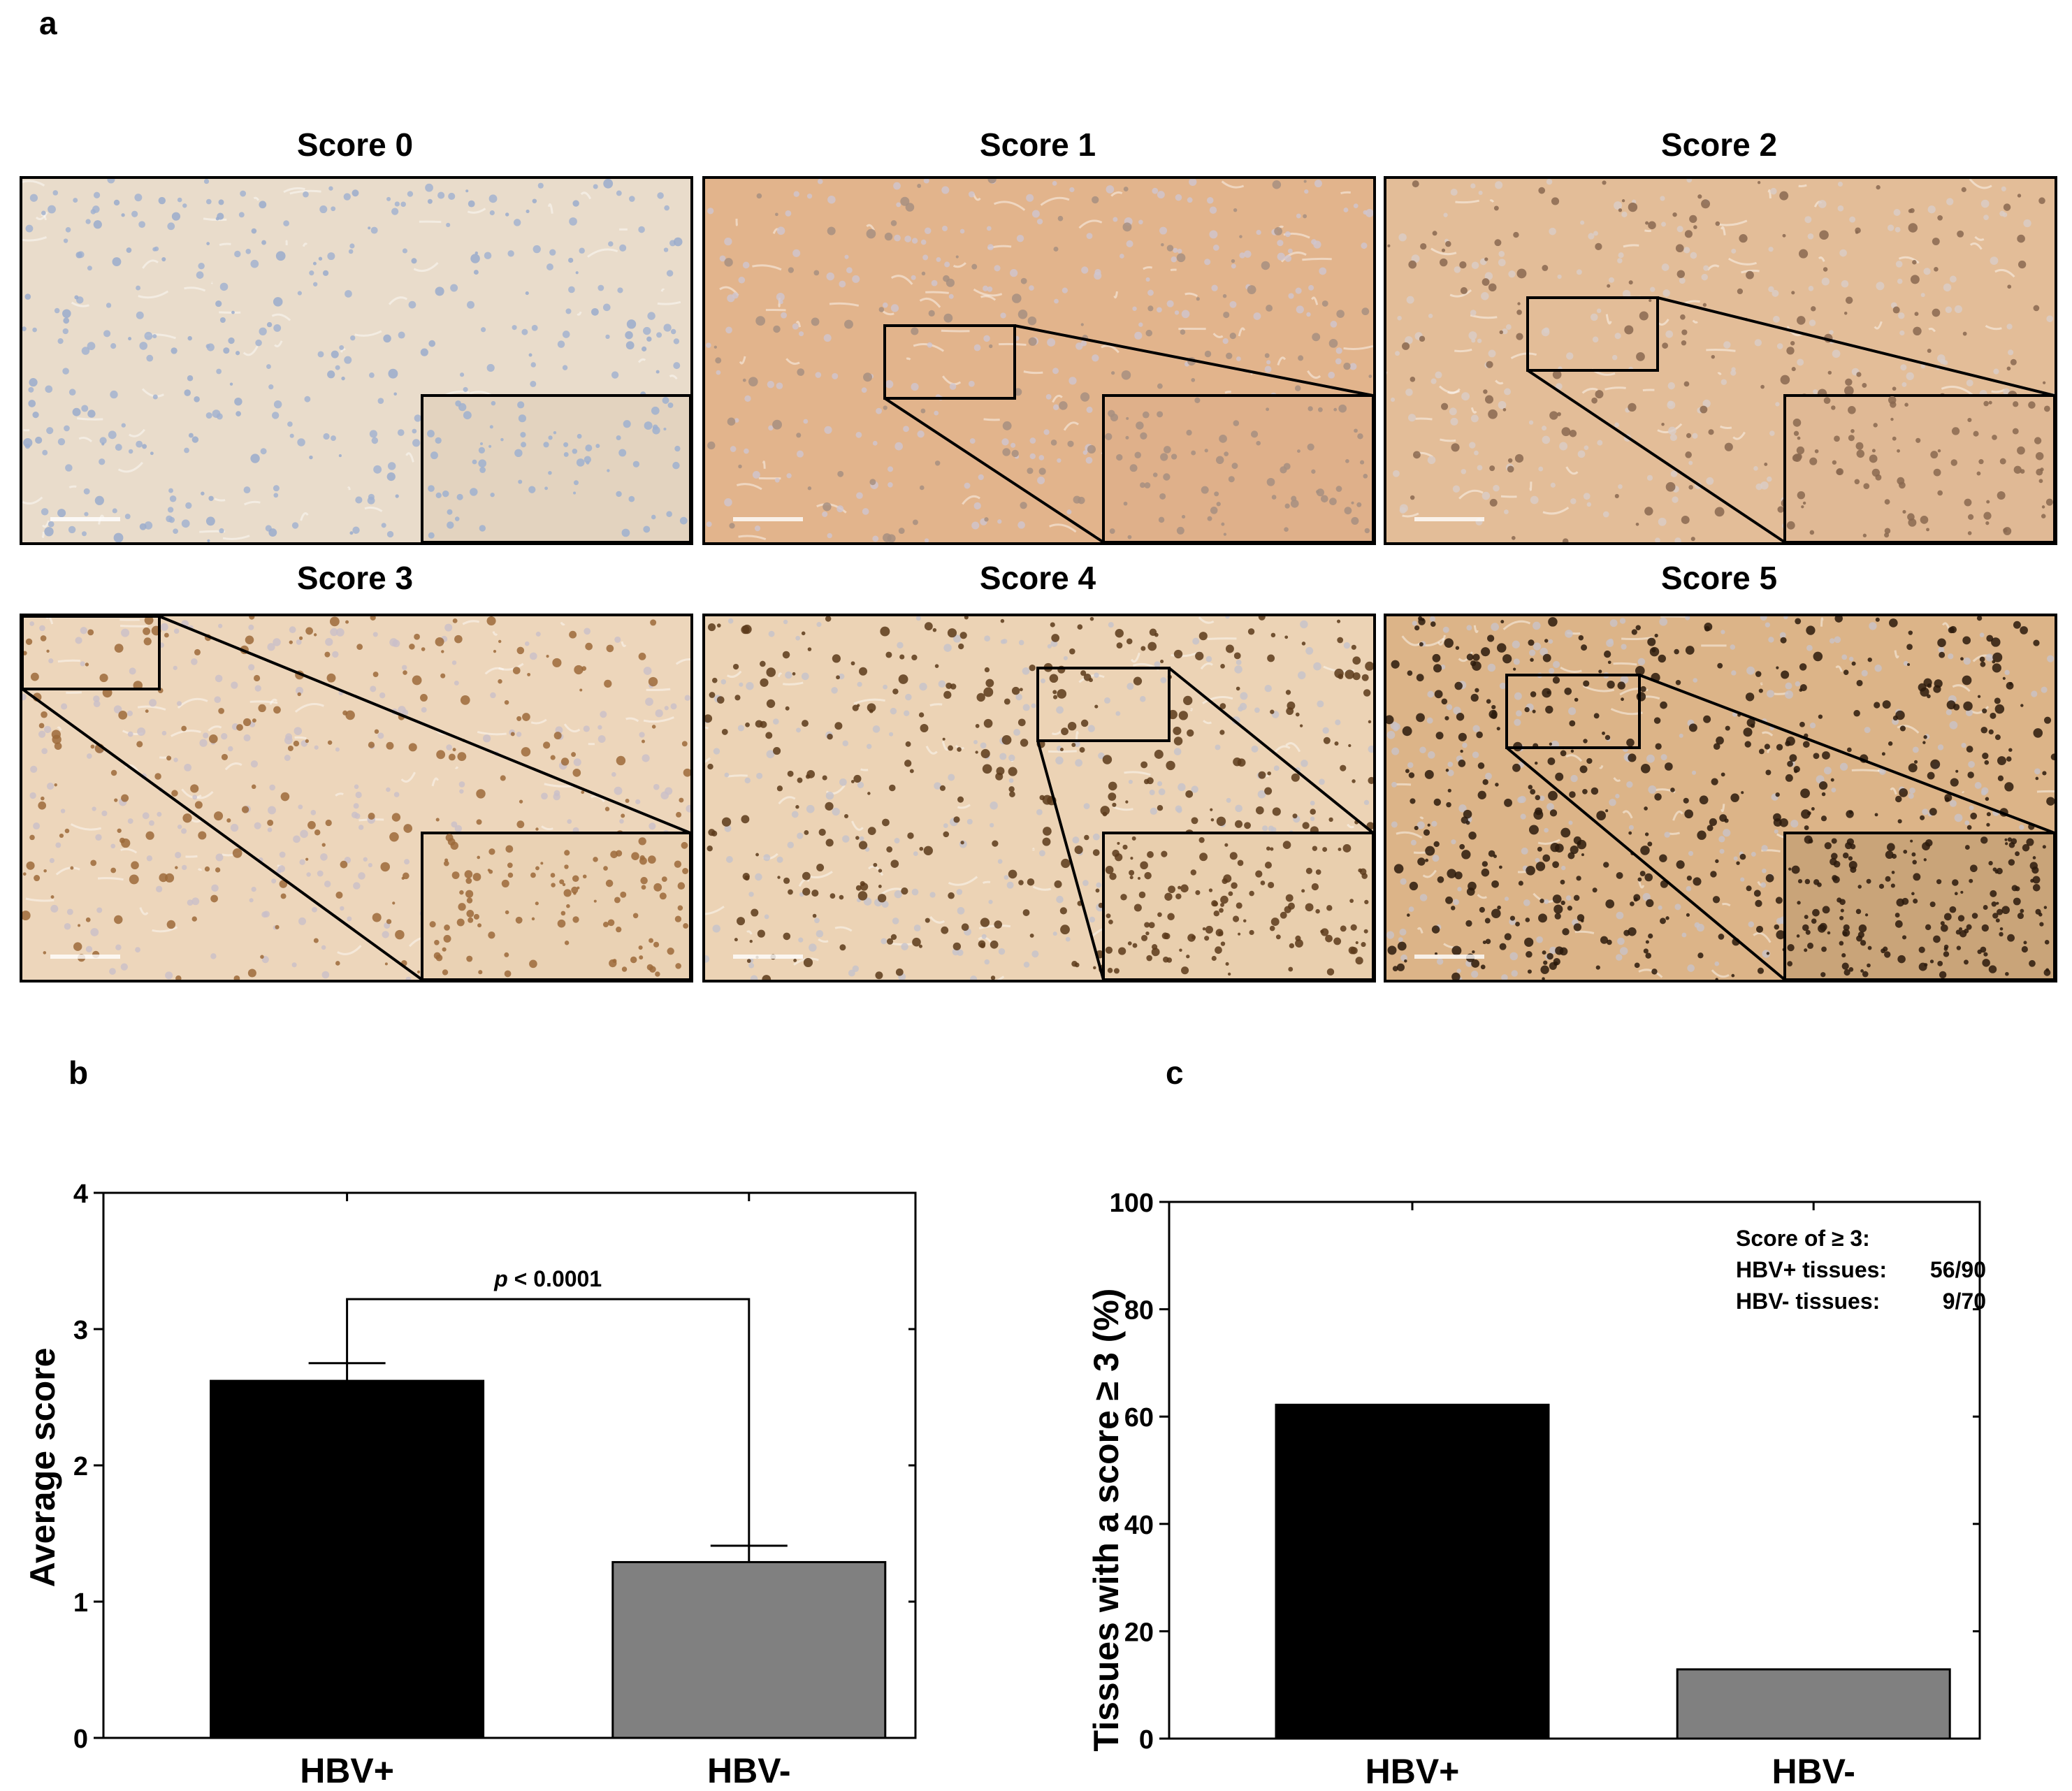  Describe the element at coordinates (355, 578) in the screenshot. I see `micrograph-title-score-3: Score 3` at that location.